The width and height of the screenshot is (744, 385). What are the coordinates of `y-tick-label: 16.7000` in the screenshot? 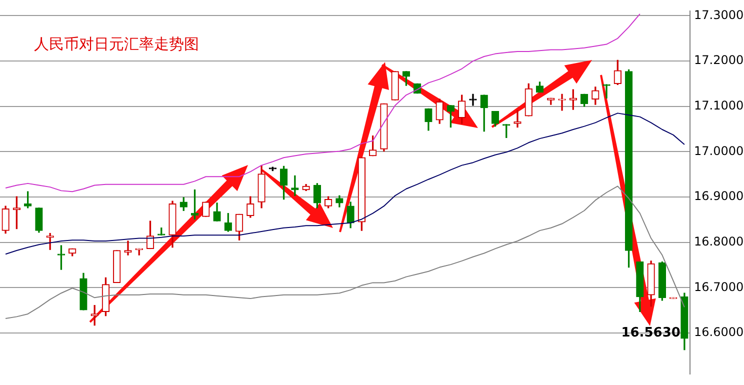 It's located at (719, 287).